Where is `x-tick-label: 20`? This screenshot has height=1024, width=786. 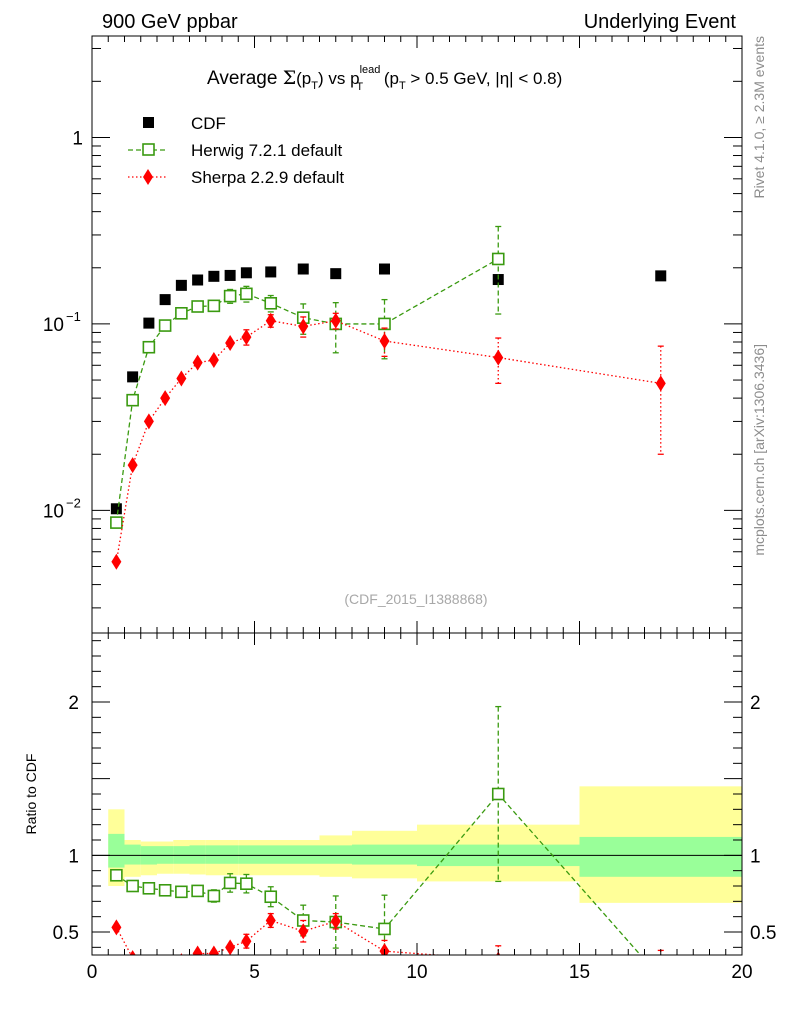
x-tick-label: 20 is located at coordinates (741, 972).